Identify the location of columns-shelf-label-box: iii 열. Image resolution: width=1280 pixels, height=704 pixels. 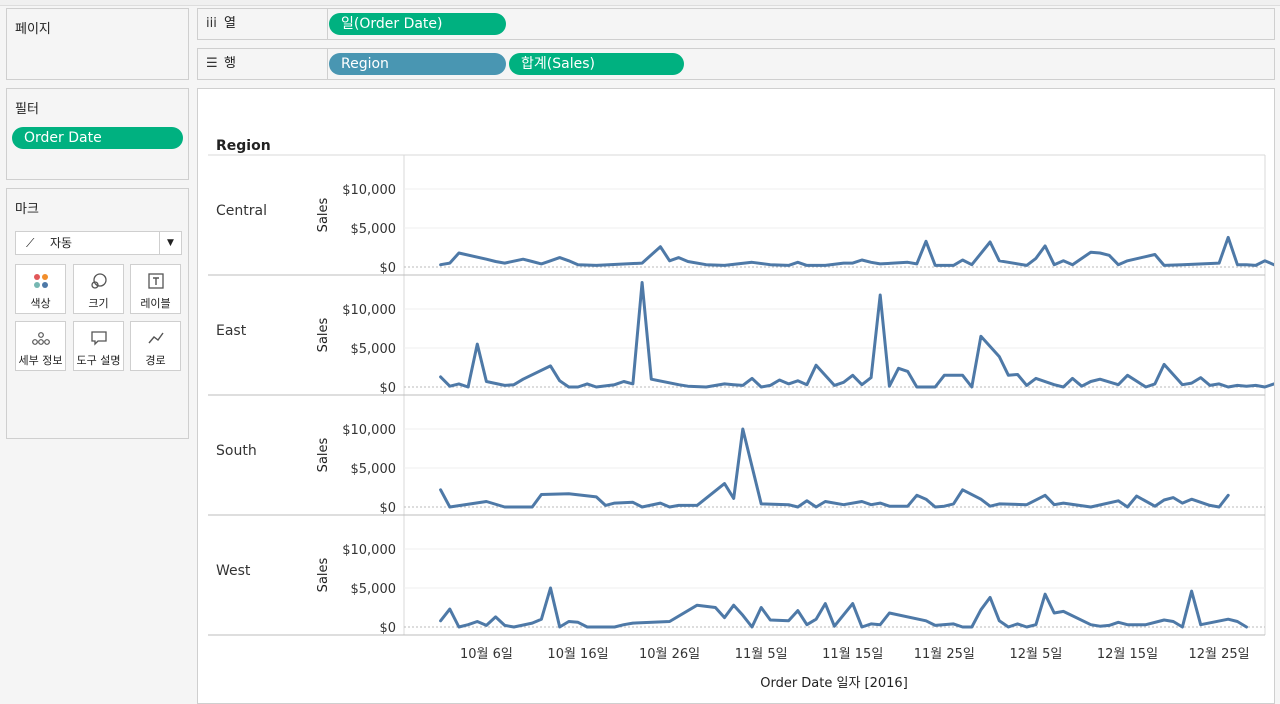
(263, 24).